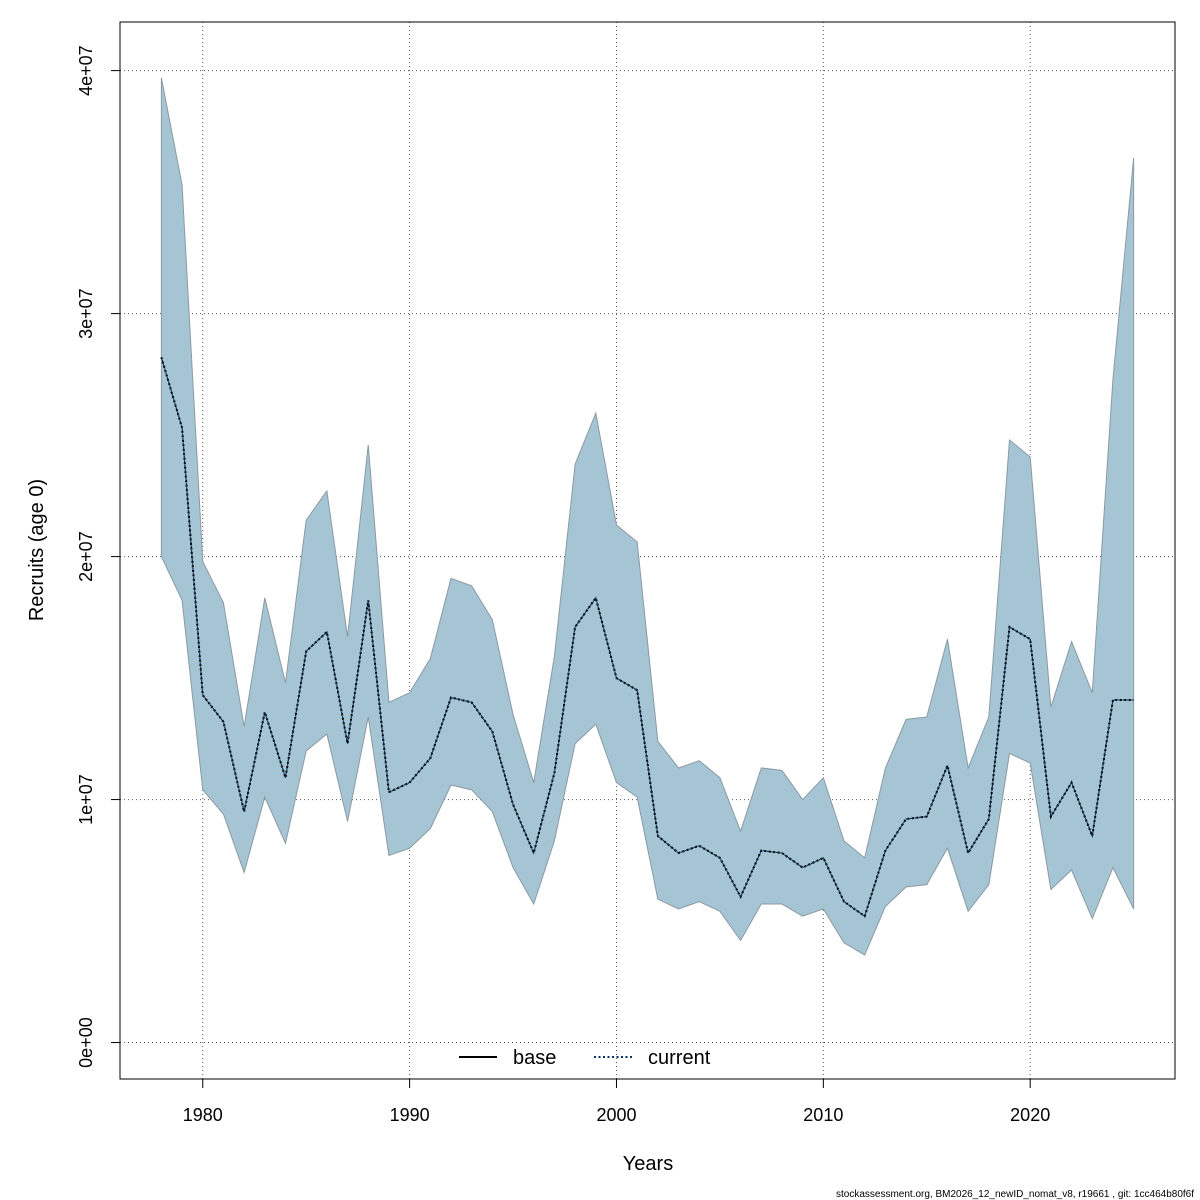  I want to click on y-axis: 0e+00 1e+07 2e+07 3e+07 4e+07, so click(98, 556).